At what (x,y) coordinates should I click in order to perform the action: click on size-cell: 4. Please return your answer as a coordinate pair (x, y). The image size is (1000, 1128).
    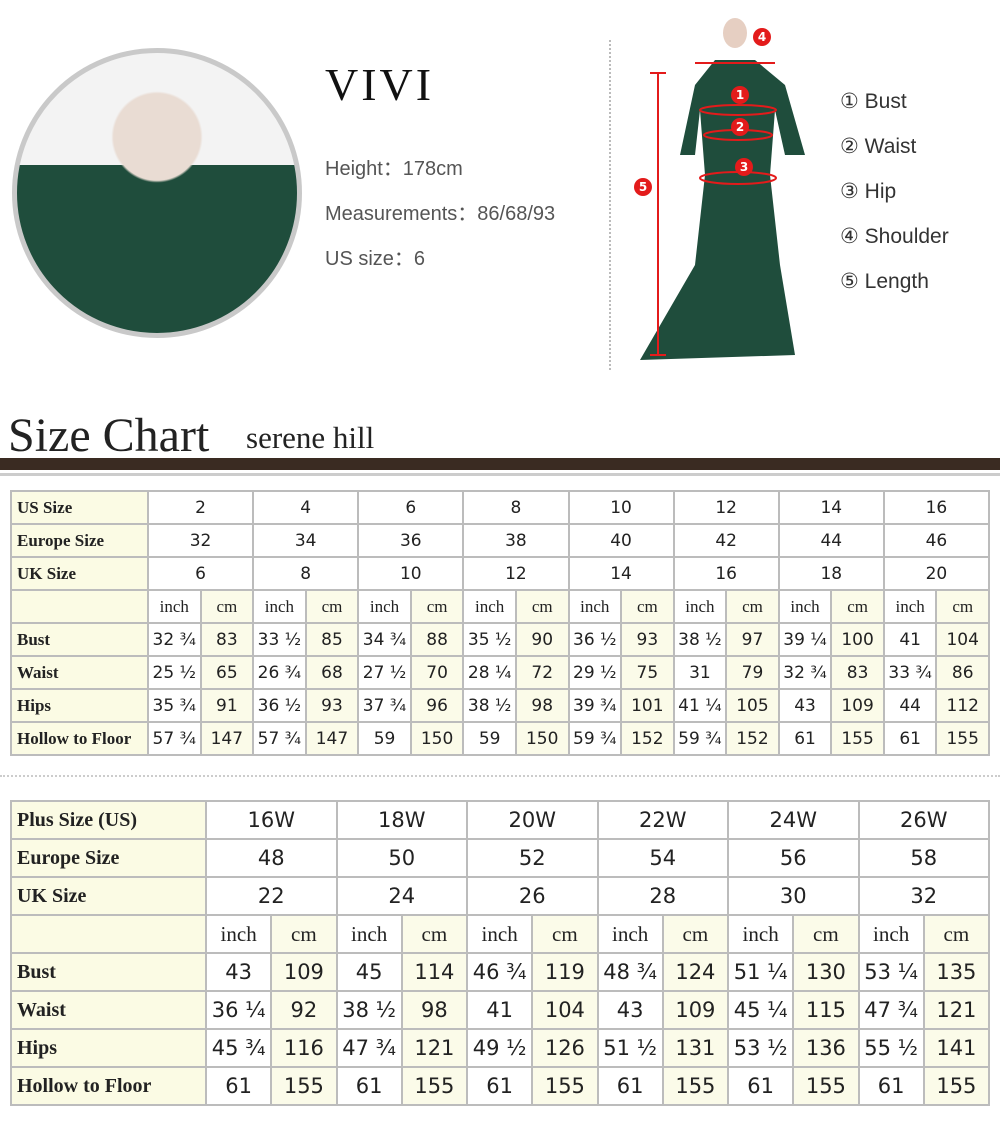
    Looking at the image, I should click on (306, 507).